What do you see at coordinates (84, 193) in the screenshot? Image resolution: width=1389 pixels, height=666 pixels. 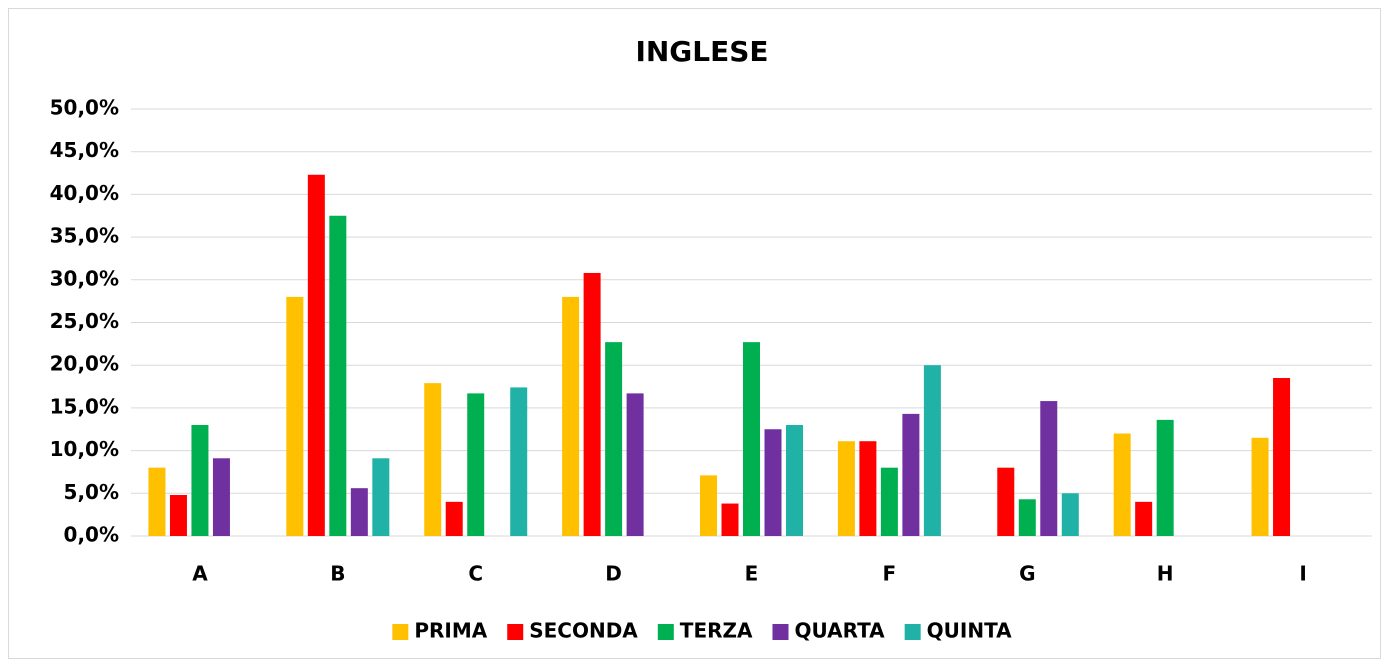 I see `y-tick-label: 40,0%` at bounding box center [84, 193].